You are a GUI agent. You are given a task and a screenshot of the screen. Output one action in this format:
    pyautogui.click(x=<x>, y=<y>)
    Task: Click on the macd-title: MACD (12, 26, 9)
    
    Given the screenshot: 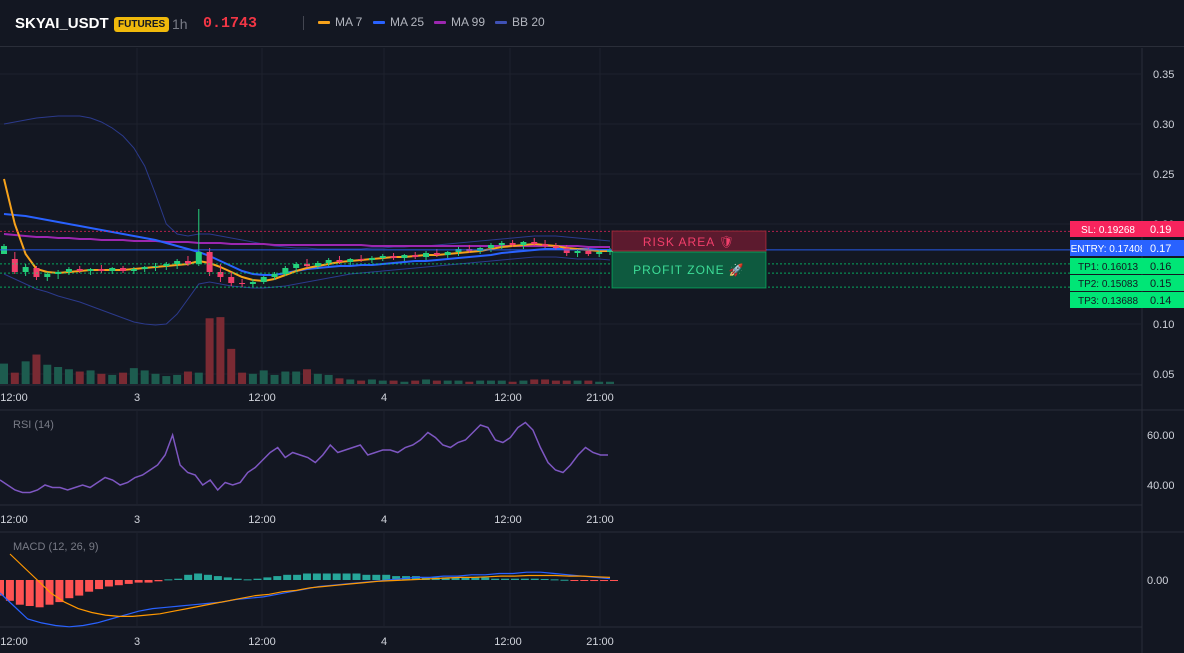 What is the action you would take?
    pyautogui.click(x=56, y=547)
    